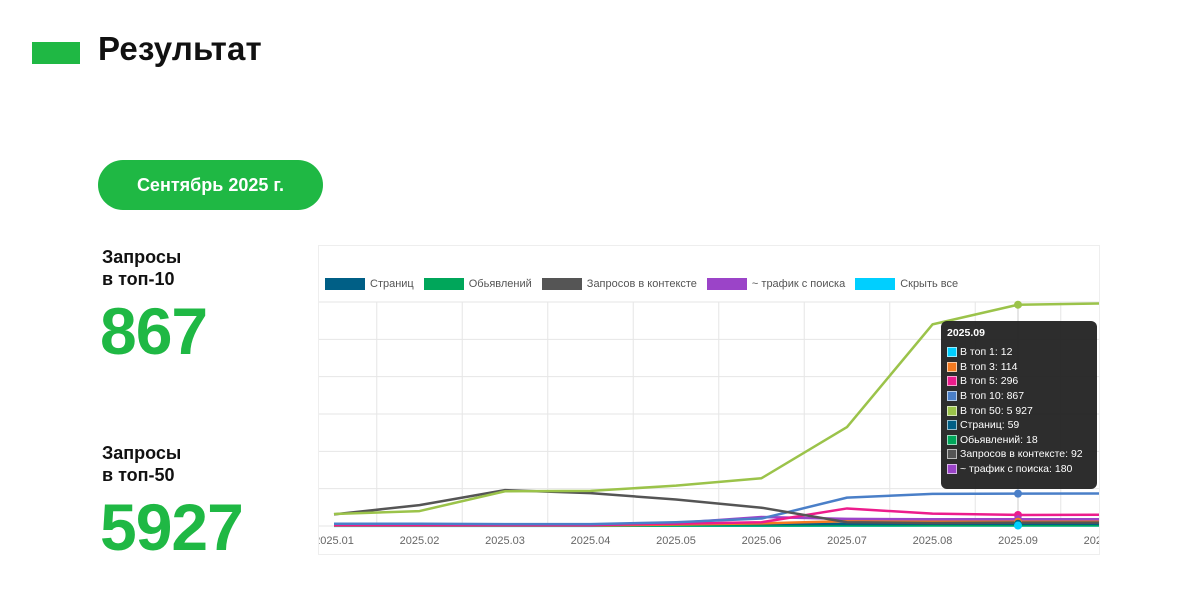  What do you see at coordinates (847, 541) in the screenshot?
I see `x-tick-label: 2025.07` at bounding box center [847, 541].